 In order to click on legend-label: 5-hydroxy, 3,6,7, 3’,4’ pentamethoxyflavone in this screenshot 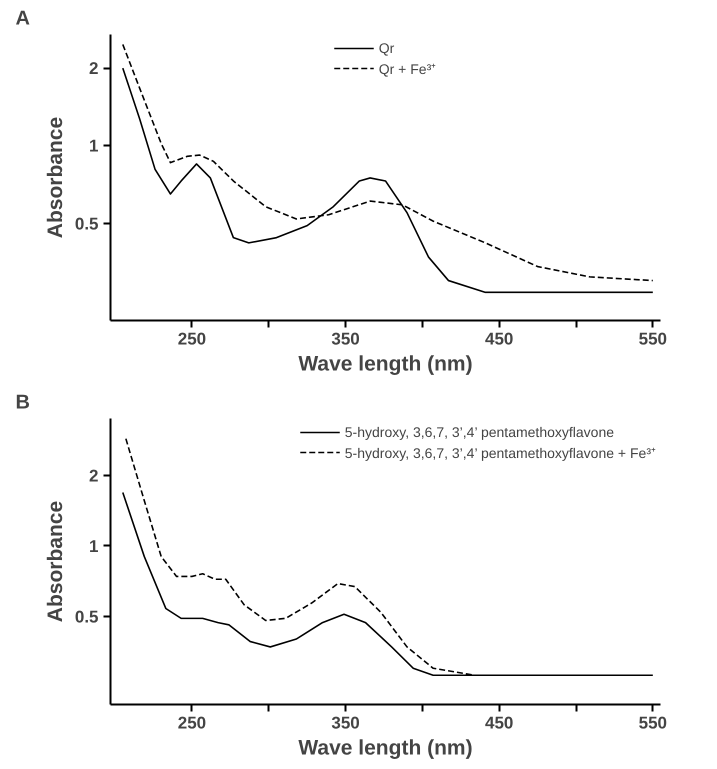, I will do `click(479, 432)`.